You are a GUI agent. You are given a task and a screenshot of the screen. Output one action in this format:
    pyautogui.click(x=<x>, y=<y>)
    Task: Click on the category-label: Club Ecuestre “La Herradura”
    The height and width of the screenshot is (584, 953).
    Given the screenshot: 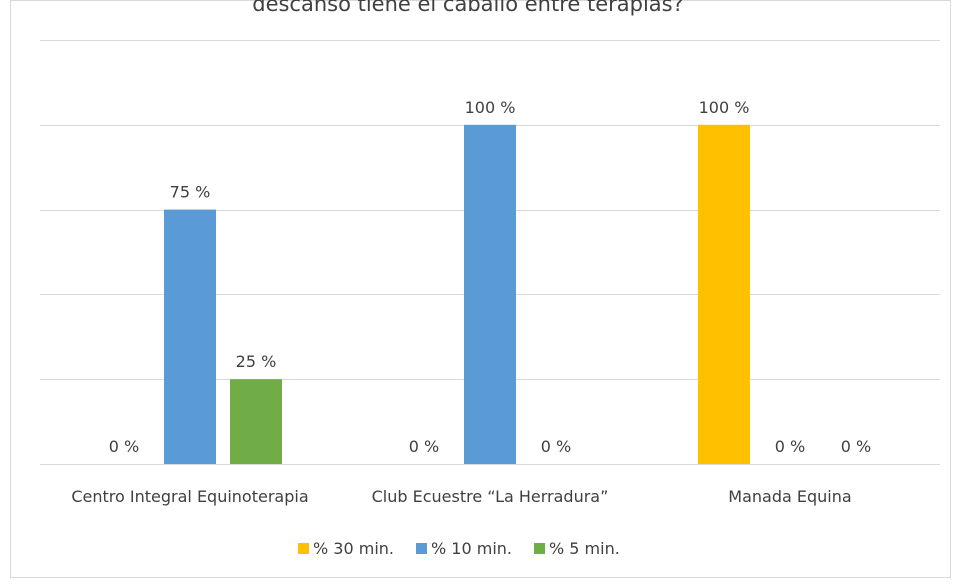 What is the action you would take?
    pyautogui.click(x=490, y=496)
    